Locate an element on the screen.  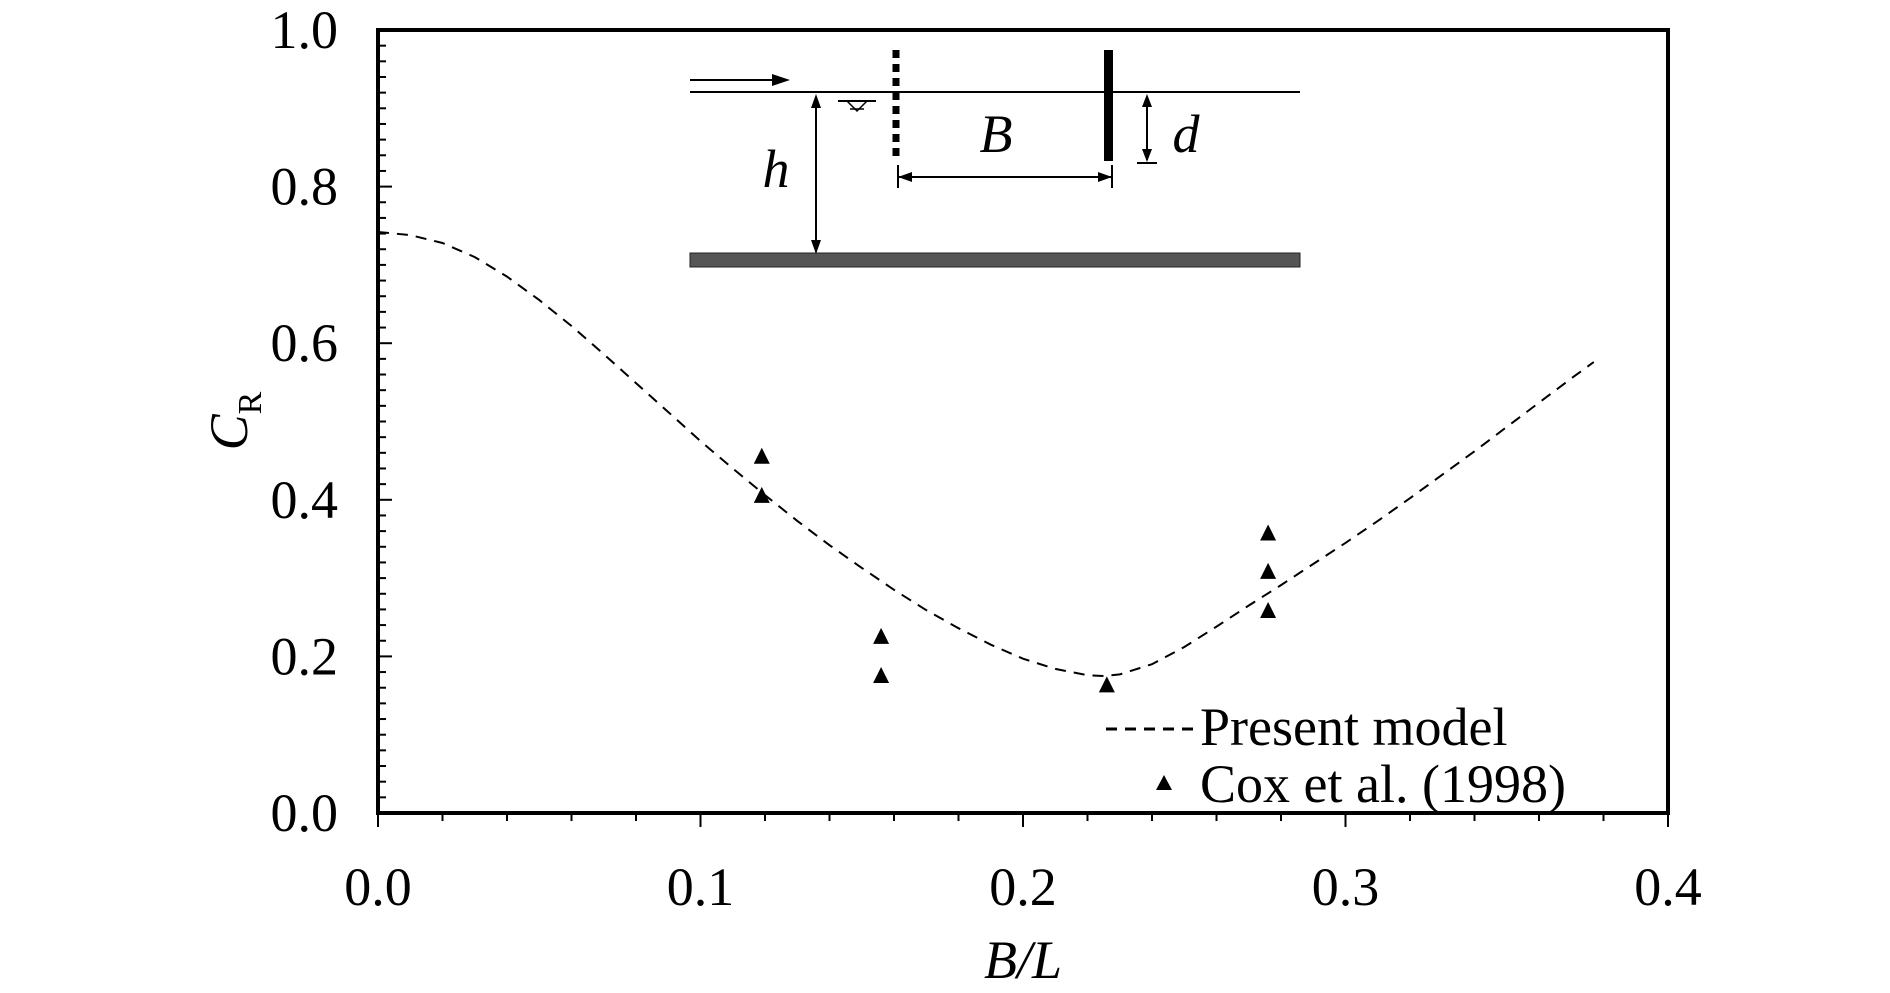
legend-cox-et-al-label: Cox et al. (1998) is located at coordinates (1383, 784).